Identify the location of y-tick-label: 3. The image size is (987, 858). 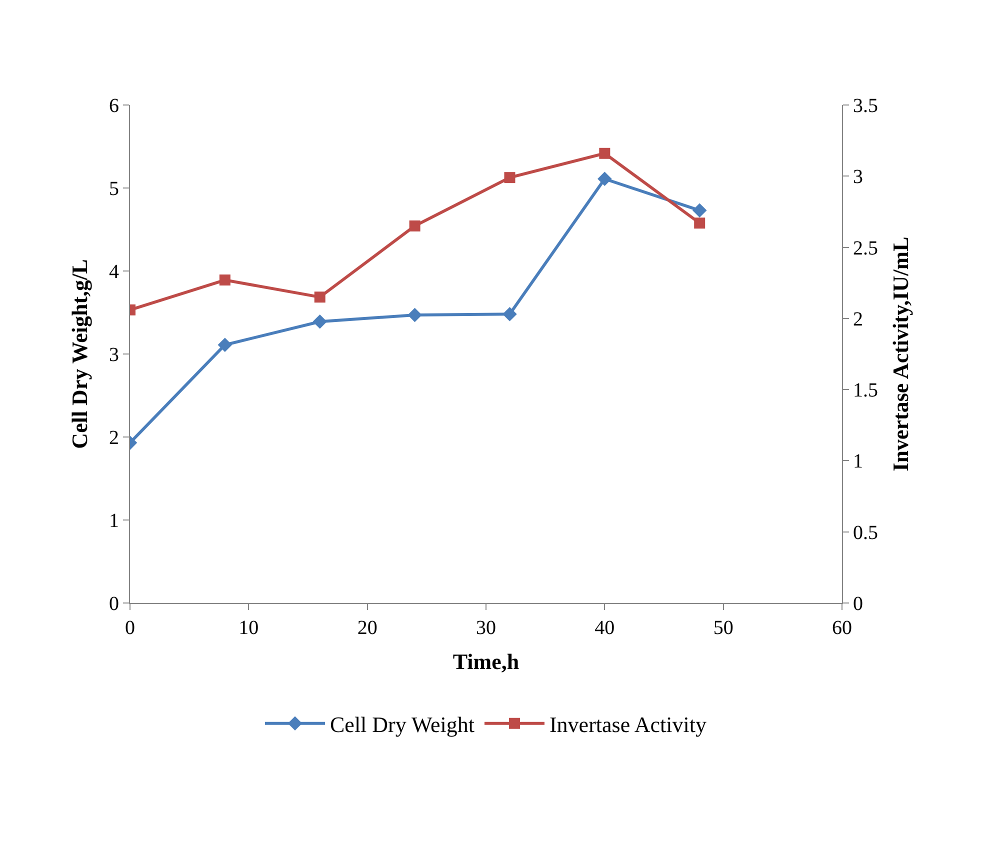
(114, 355).